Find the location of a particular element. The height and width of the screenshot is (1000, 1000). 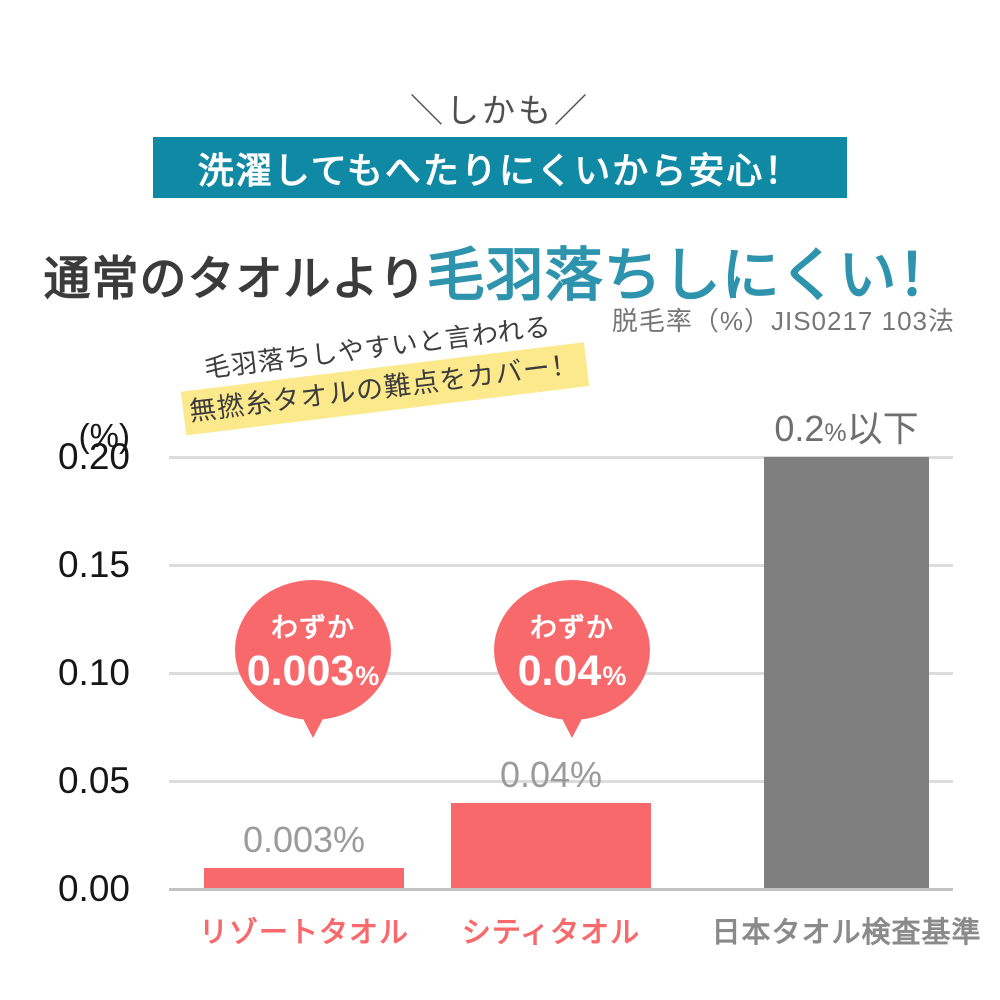

bar-value-label: 0.003% is located at coordinates (304, 840).